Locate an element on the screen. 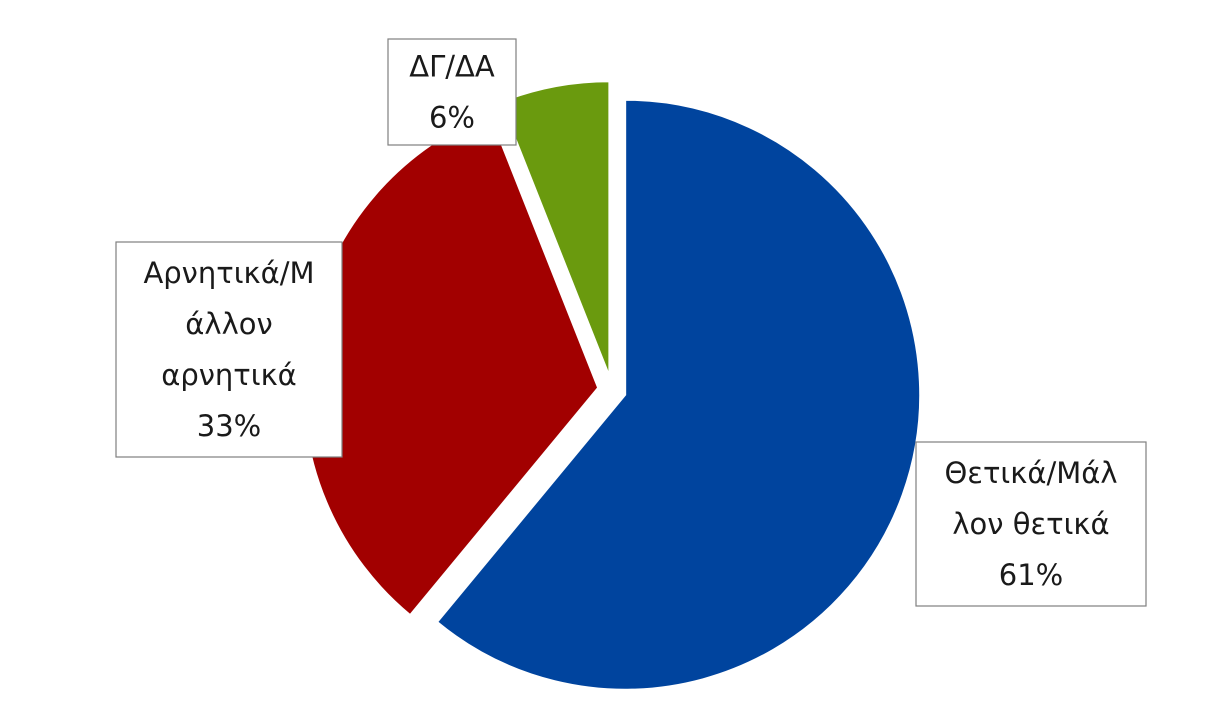 This screenshot has height=713, width=1222. data-label-category: άλλον is located at coordinates (228, 324).